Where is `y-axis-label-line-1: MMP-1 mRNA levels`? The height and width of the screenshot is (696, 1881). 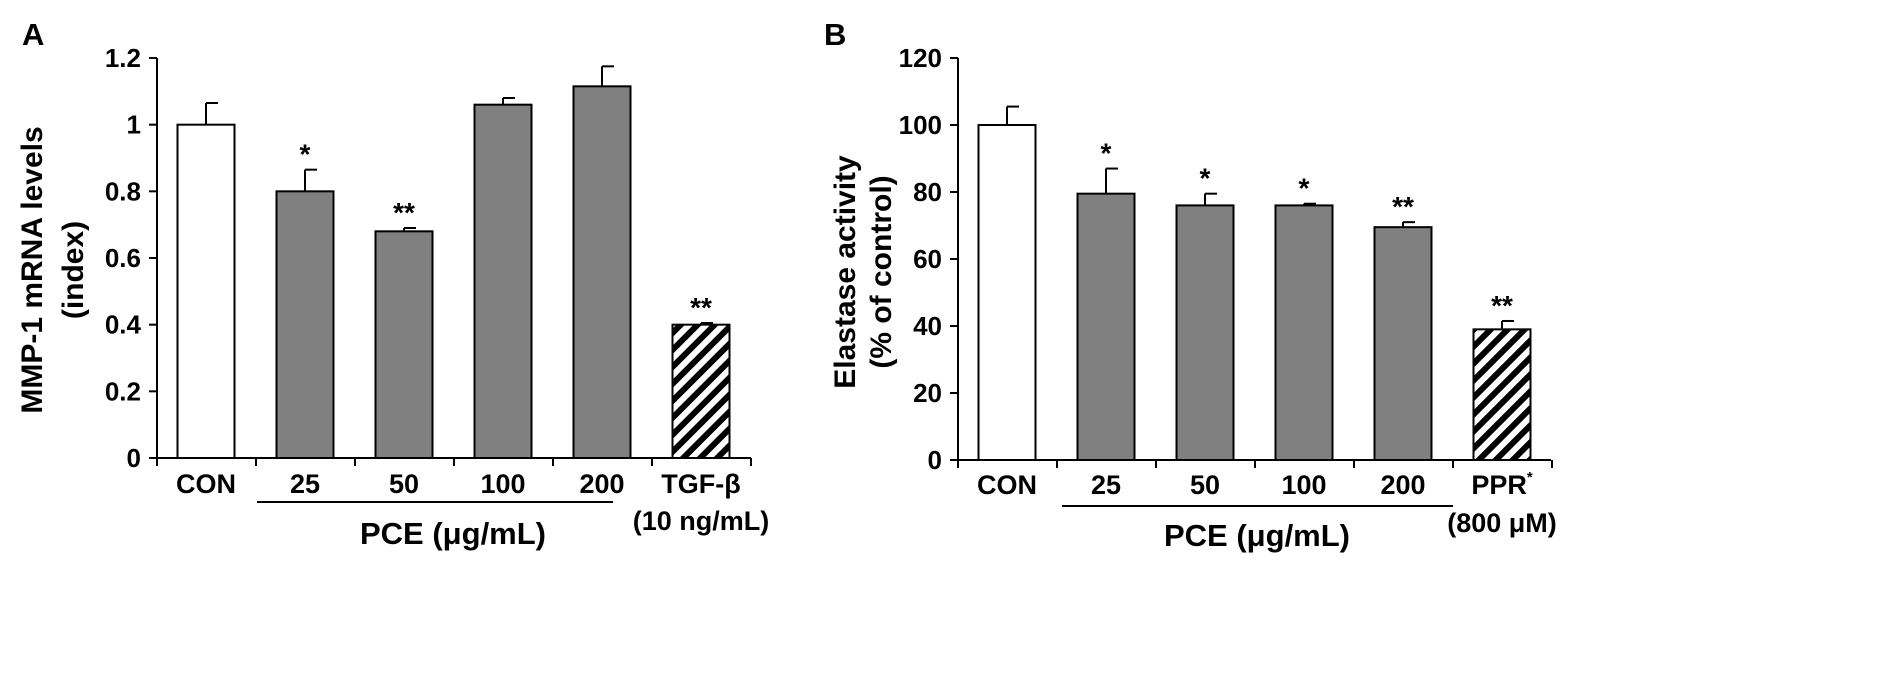 y-axis-label-line-1: MMP-1 mRNA levels is located at coordinates (32, 269).